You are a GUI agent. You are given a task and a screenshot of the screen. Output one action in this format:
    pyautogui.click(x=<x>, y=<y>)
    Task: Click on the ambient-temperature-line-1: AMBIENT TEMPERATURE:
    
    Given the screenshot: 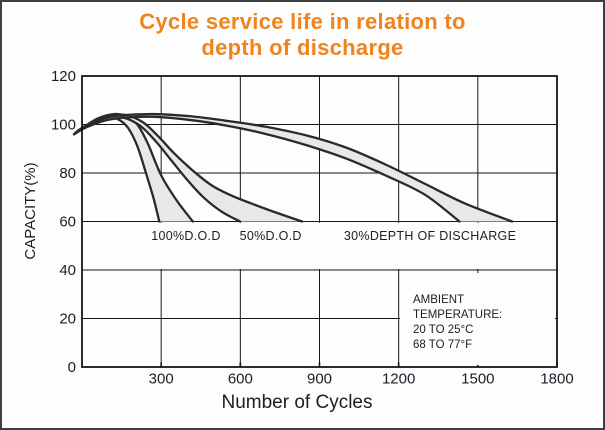 What is the action you would take?
    pyautogui.click(x=458, y=307)
    